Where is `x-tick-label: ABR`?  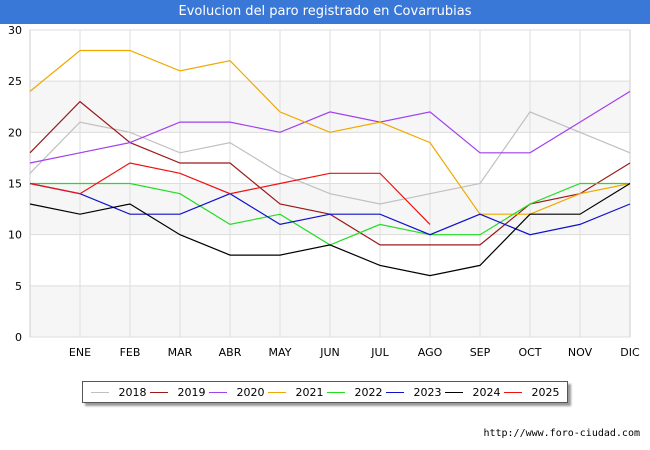 x-tick-label: ABR is located at coordinates (230, 352).